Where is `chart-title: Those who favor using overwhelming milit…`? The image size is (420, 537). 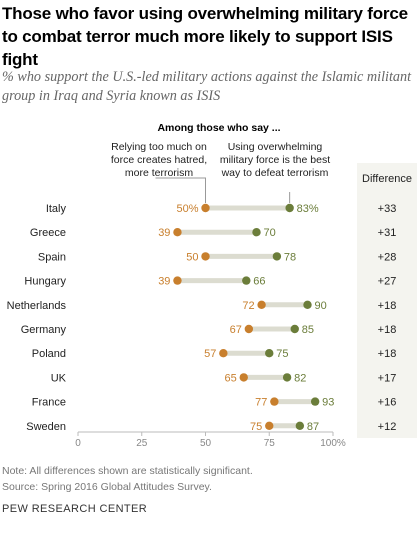 chart-title: Those who favor using overwhelming milit… is located at coordinates (205, 36).